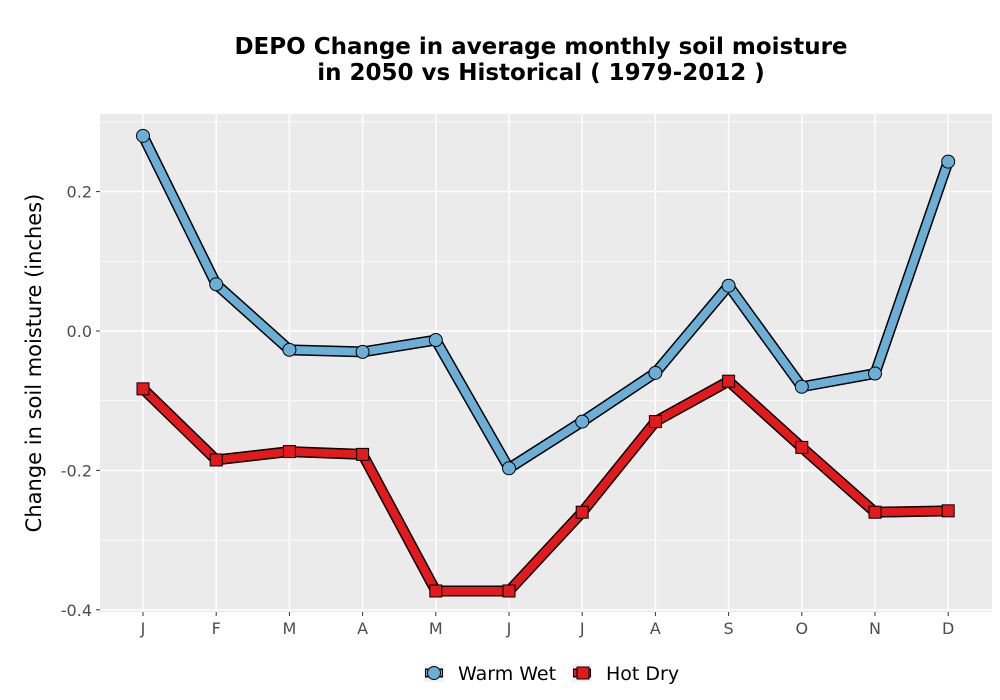 The height and width of the screenshot is (700, 1000). I want to click on y-tick-label: -0.4, so click(76, 610).